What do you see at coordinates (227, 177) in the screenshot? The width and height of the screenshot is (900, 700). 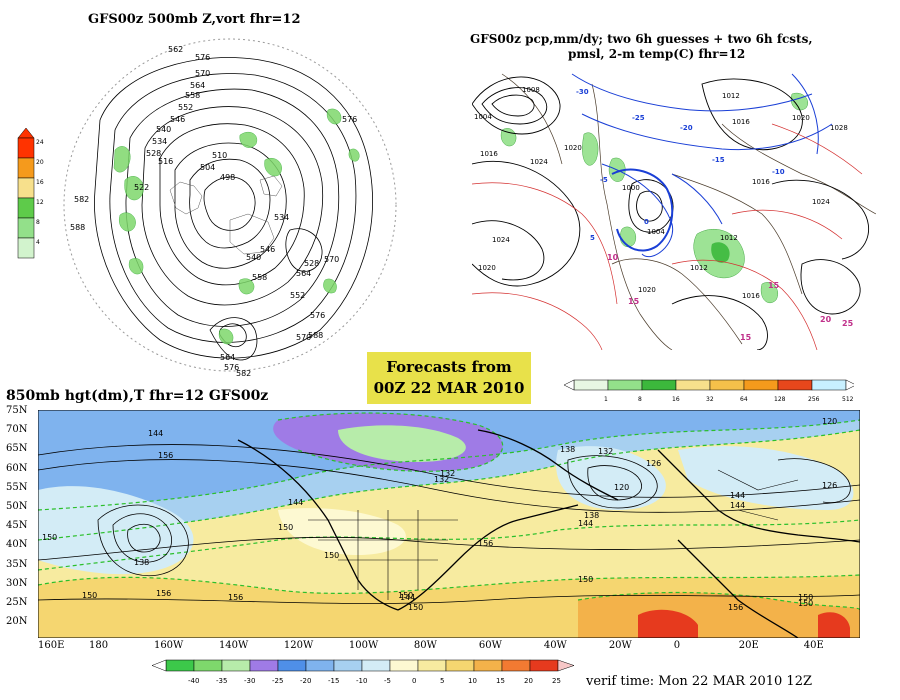 I see `svg-text: 498` at bounding box center [227, 177].